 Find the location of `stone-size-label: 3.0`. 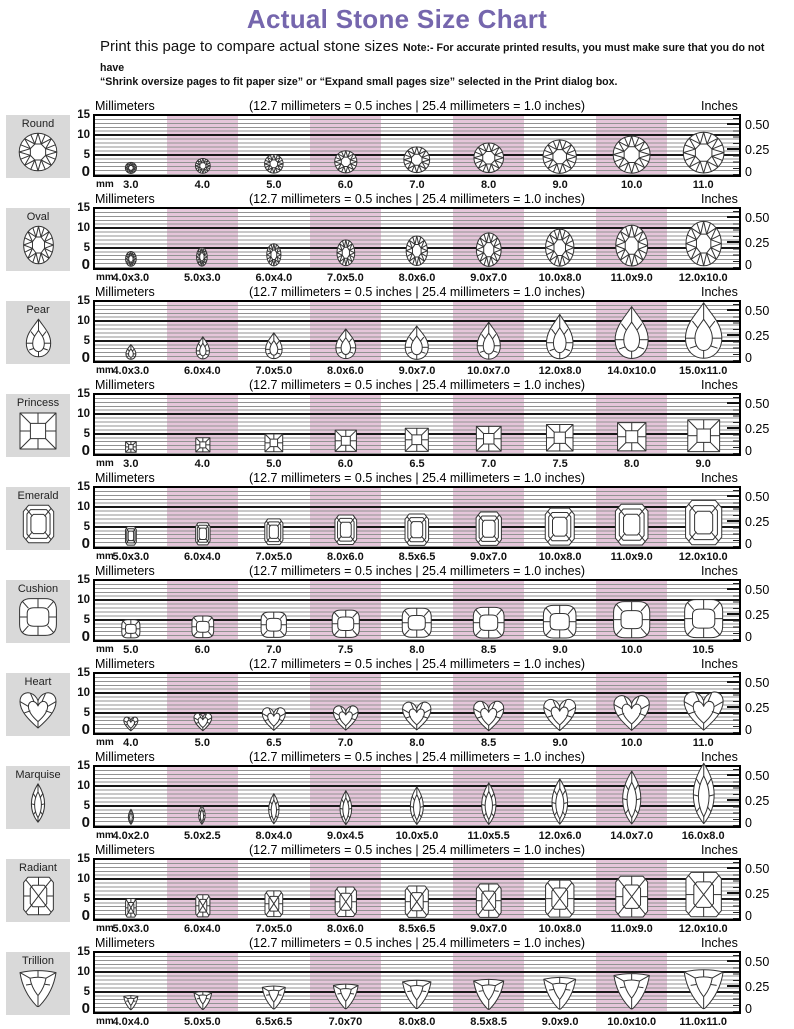

stone-size-label: 3.0 is located at coordinates (131, 185).